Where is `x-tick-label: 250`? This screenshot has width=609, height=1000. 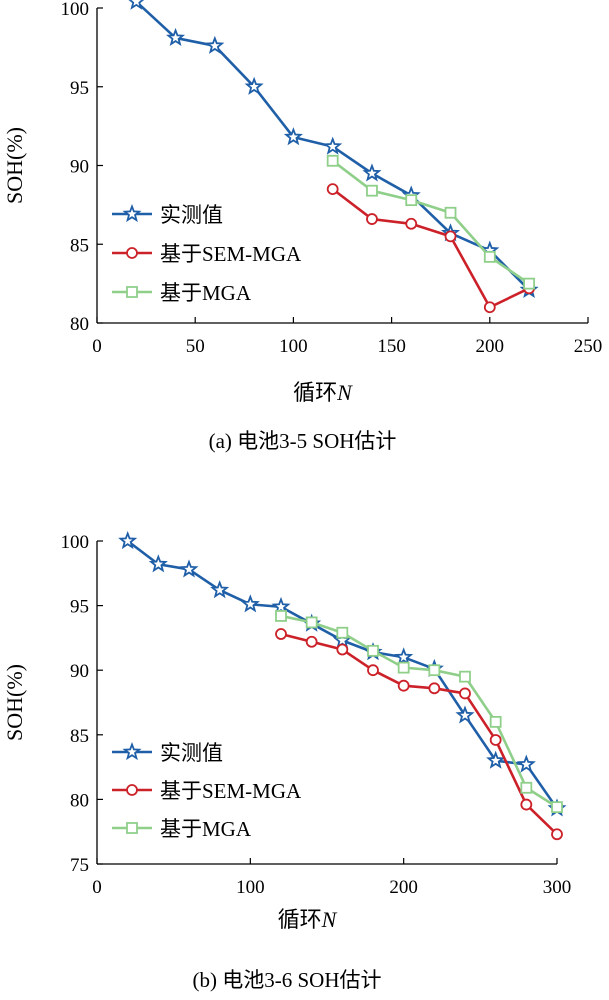
x-tick-label: 250 is located at coordinates (588, 346).